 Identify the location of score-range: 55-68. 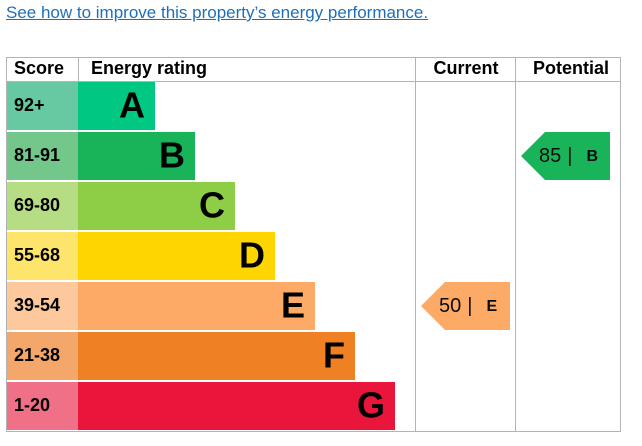
(37, 255).